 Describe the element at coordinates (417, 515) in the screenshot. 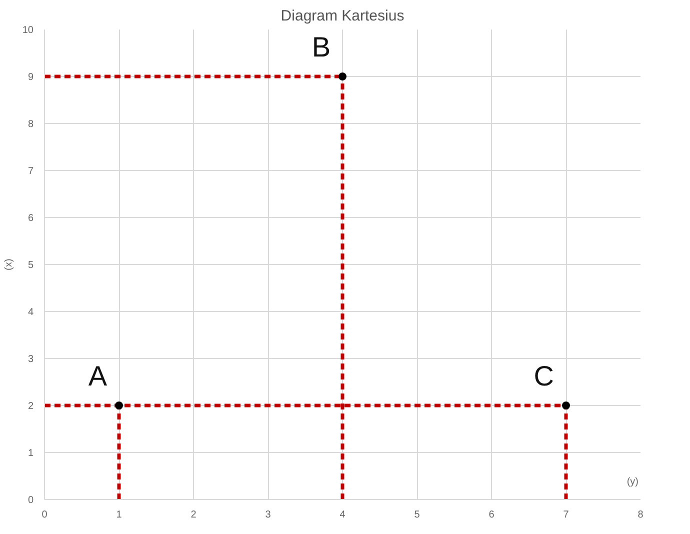

I see `x-tick-label: 5` at that location.